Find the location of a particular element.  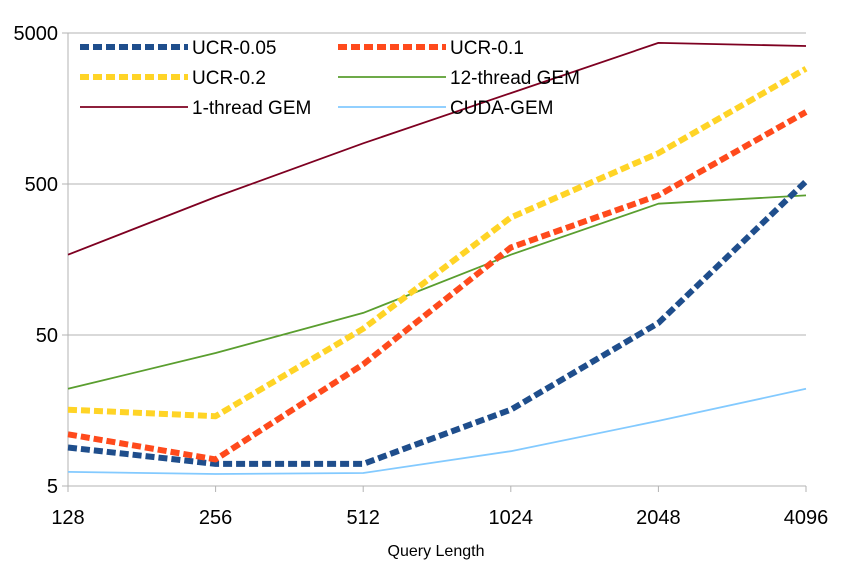

x-tick-label: 1024 is located at coordinates (511, 518).